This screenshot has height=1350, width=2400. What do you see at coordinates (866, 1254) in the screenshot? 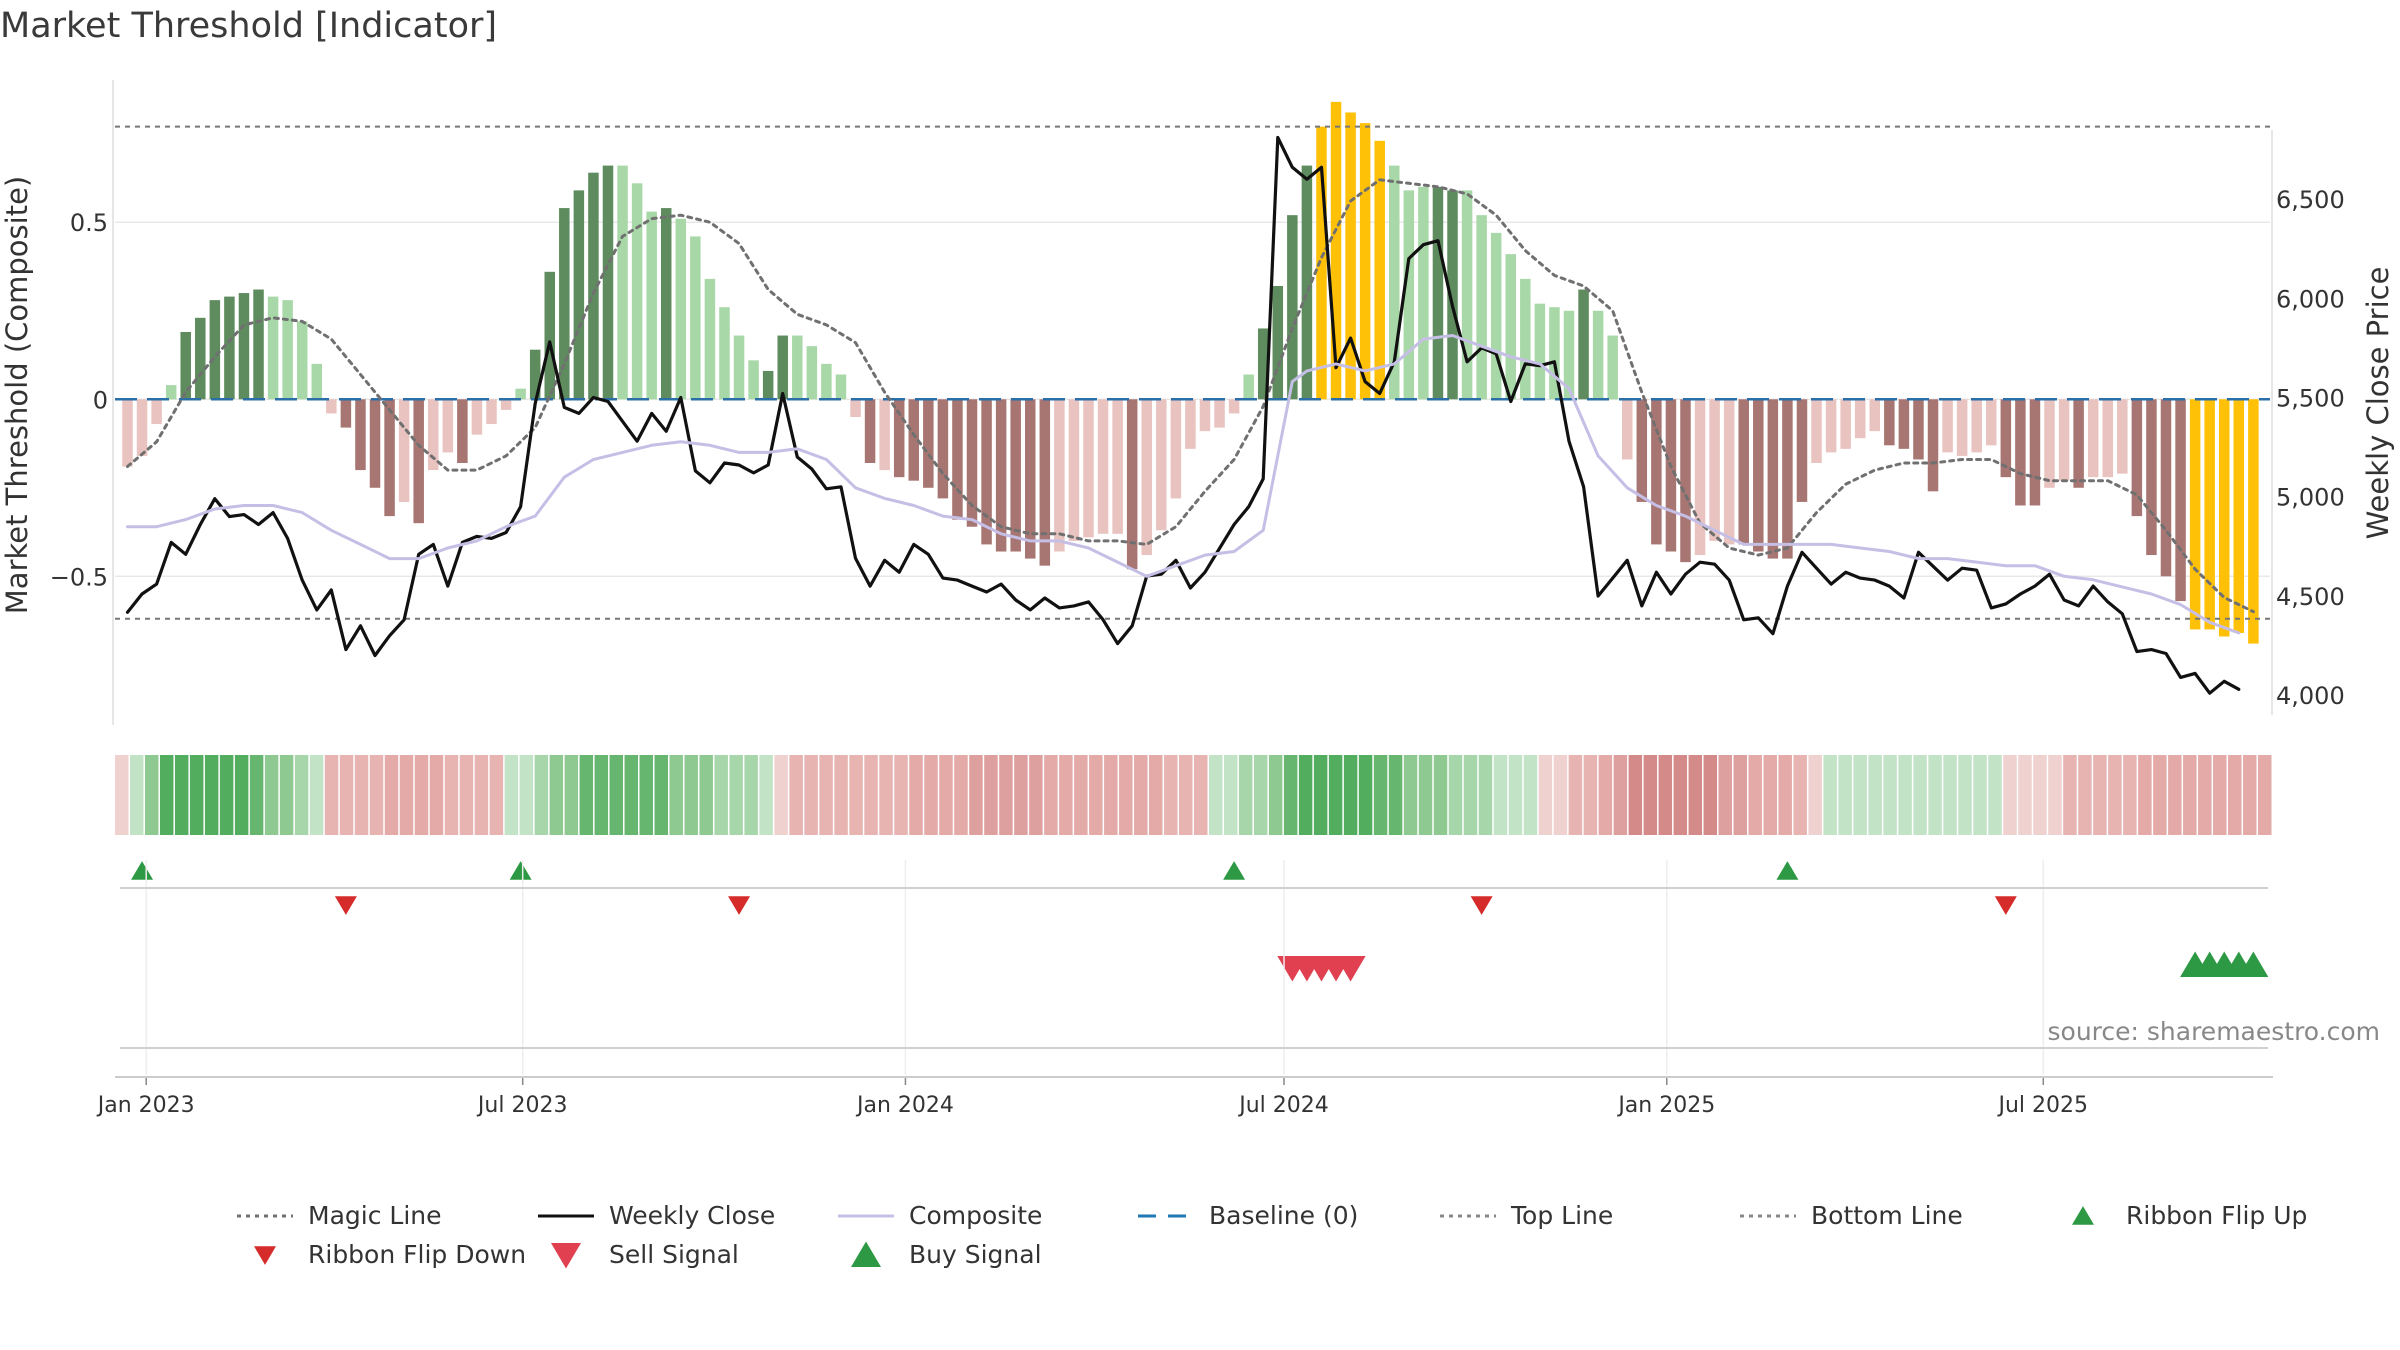
I see `legend-swatch` at bounding box center [866, 1254].